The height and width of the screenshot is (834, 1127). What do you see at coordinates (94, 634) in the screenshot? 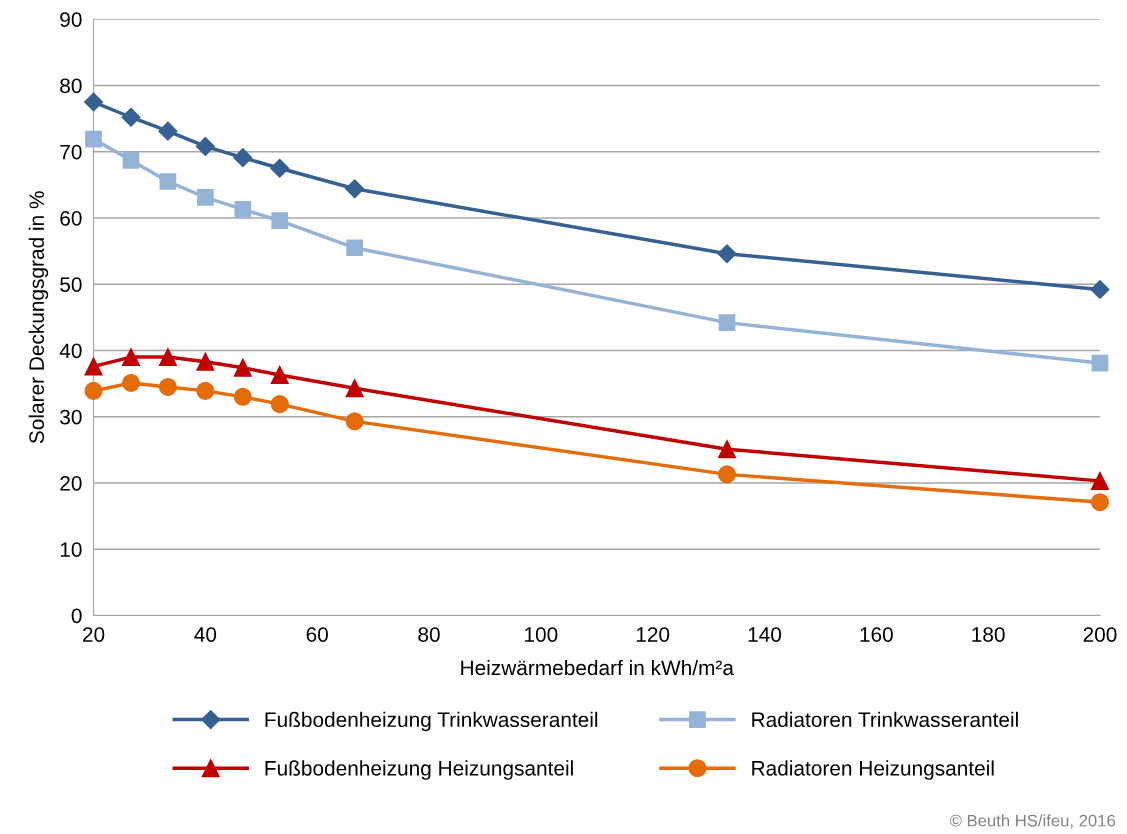
I see `x-tick-label: 20` at bounding box center [94, 634].